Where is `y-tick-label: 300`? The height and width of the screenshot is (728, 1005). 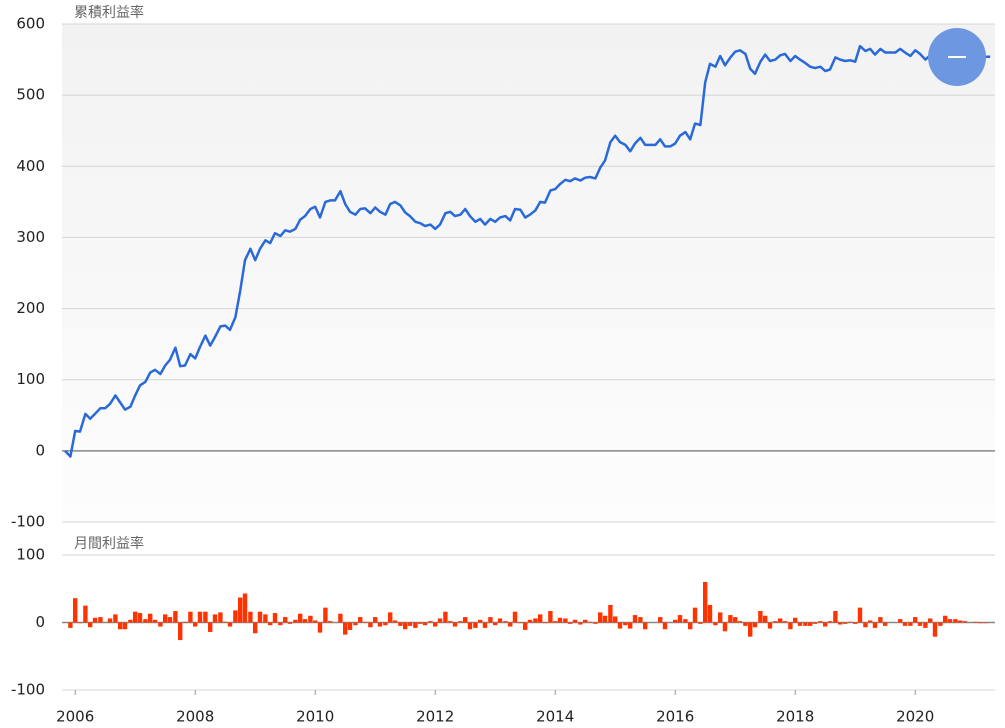
y-tick-label: 300 is located at coordinates (30, 237).